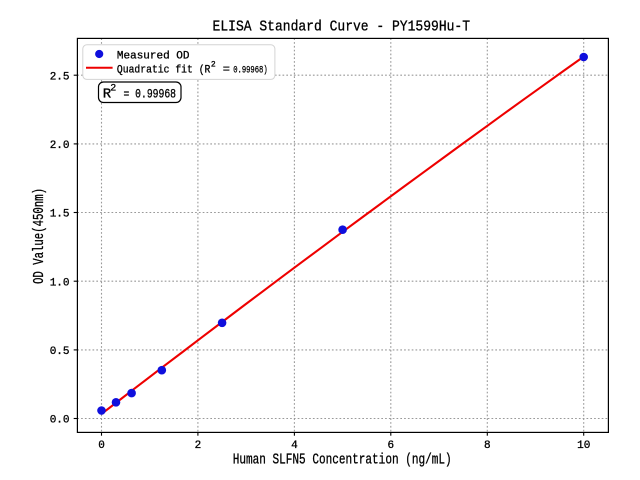  I want to click on svg-text: 1.5, so click(60, 215).